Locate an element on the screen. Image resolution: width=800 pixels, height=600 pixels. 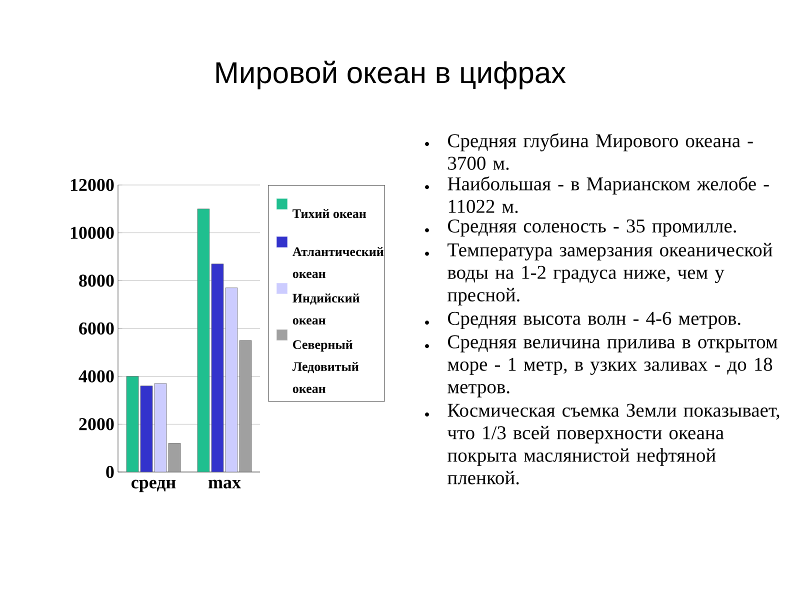
x-tick-label: средн is located at coordinates (154, 486).